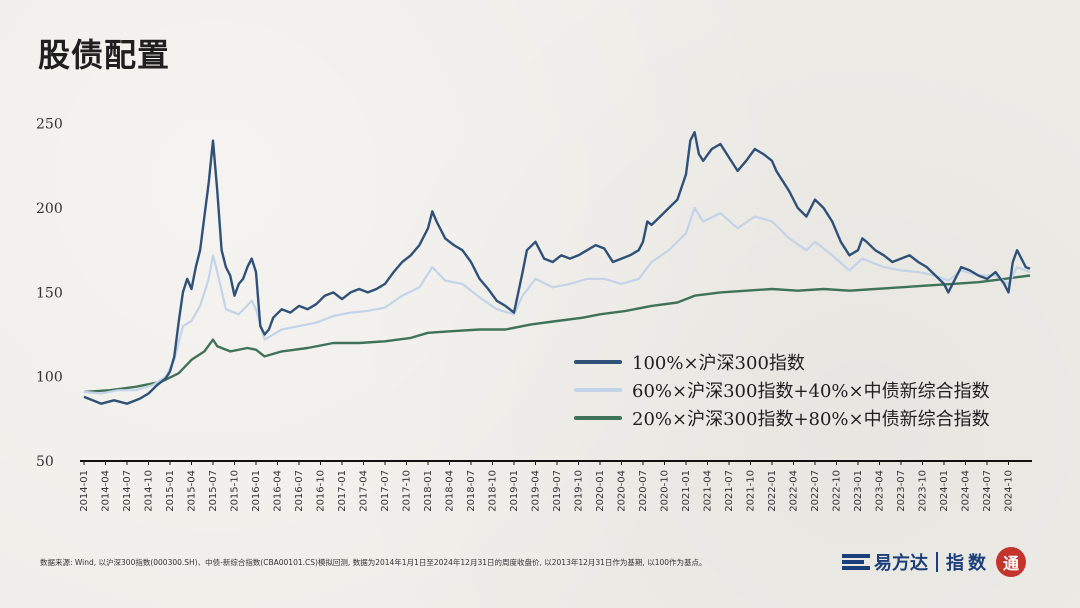  What do you see at coordinates (811, 391) in the screenshot?
I see `legend-label-60-40: 60%×沪深300指数+40%×中债新综合指数` at bounding box center [811, 391].